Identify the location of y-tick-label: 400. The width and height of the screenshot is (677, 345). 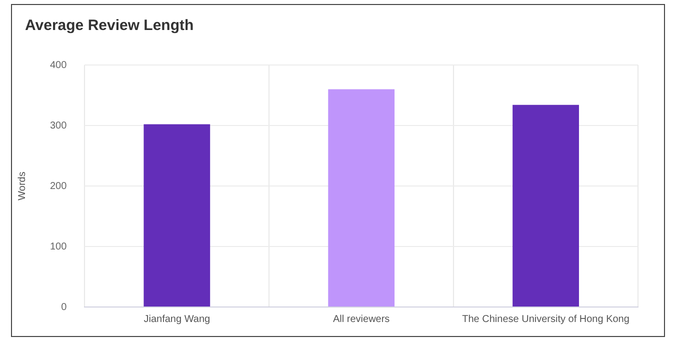
(59, 65).